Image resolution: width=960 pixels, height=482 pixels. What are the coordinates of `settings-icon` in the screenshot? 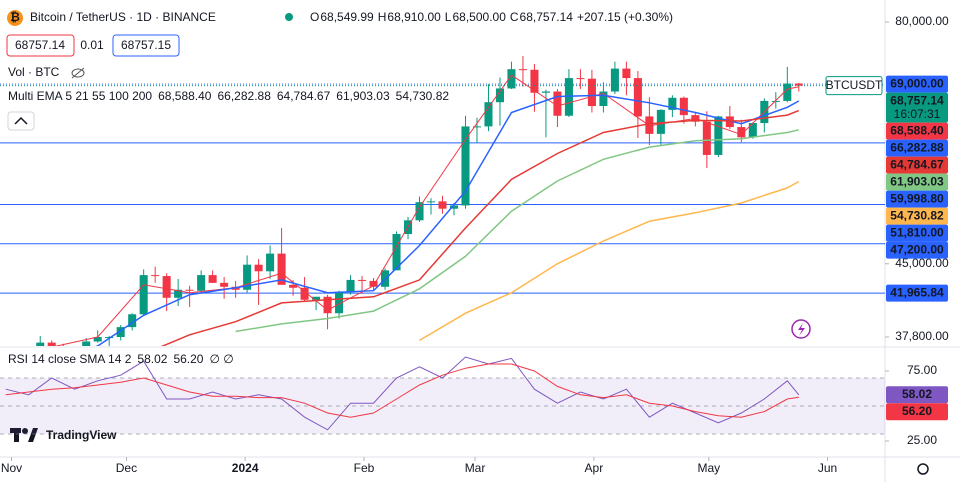 It's located at (923, 469).